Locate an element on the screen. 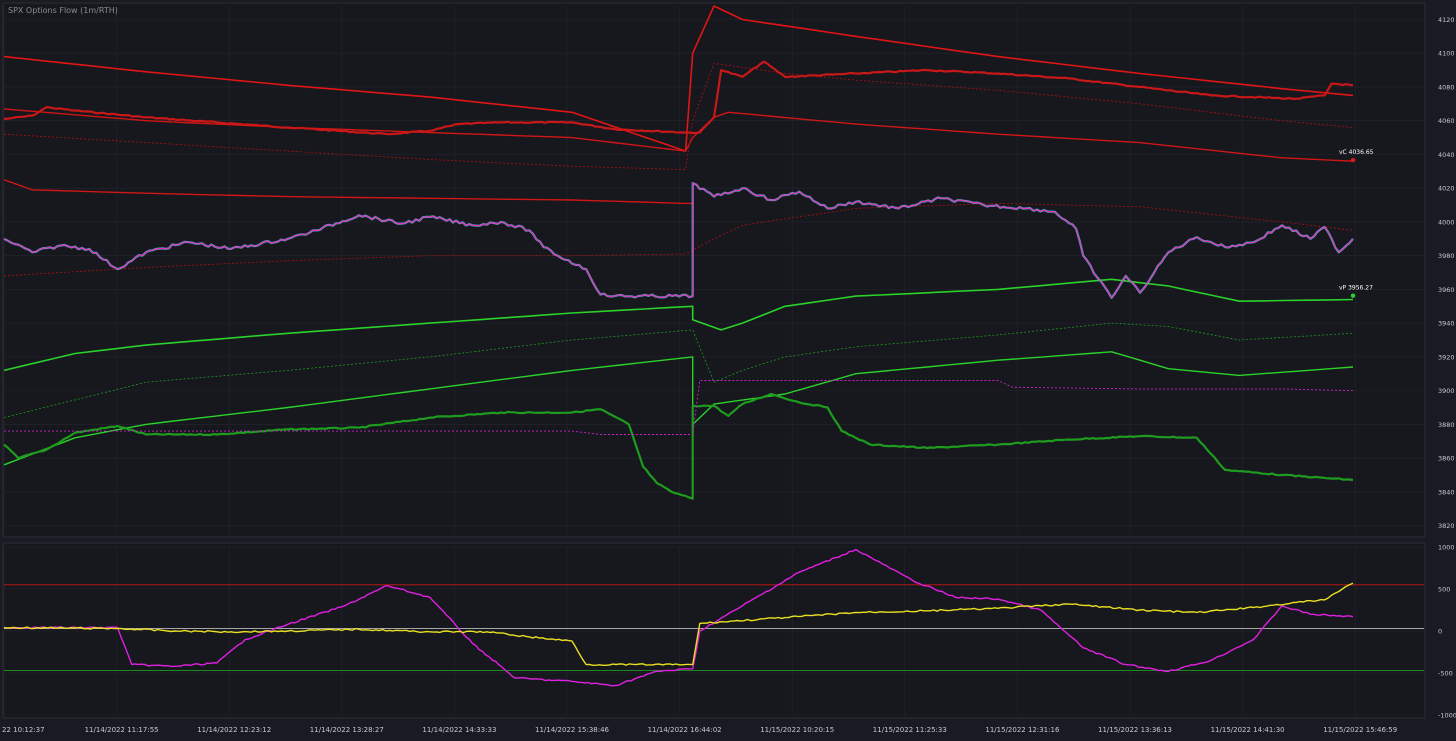  top-y-tick-label-10: 4020 is located at coordinates (1446, 189).